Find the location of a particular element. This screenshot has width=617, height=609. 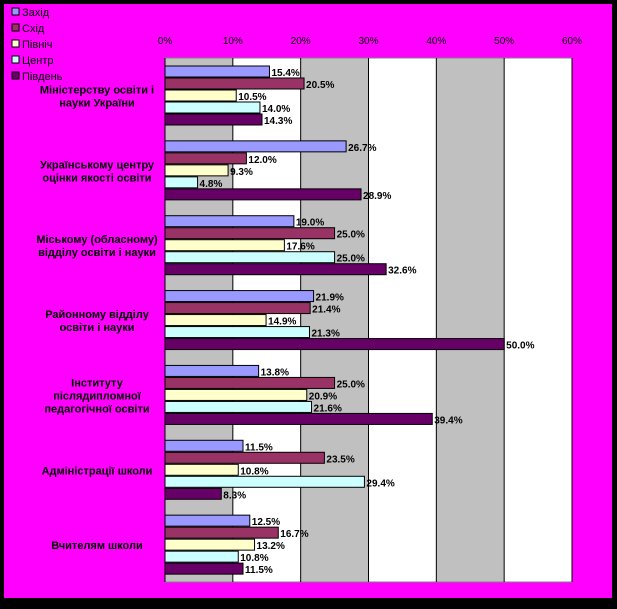

category-label: педагогічної освіти is located at coordinates (96, 409).